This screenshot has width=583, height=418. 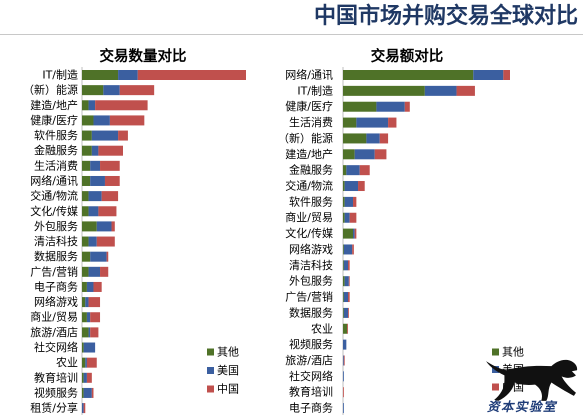 I want to click on title-divider, so click(x=291, y=34).